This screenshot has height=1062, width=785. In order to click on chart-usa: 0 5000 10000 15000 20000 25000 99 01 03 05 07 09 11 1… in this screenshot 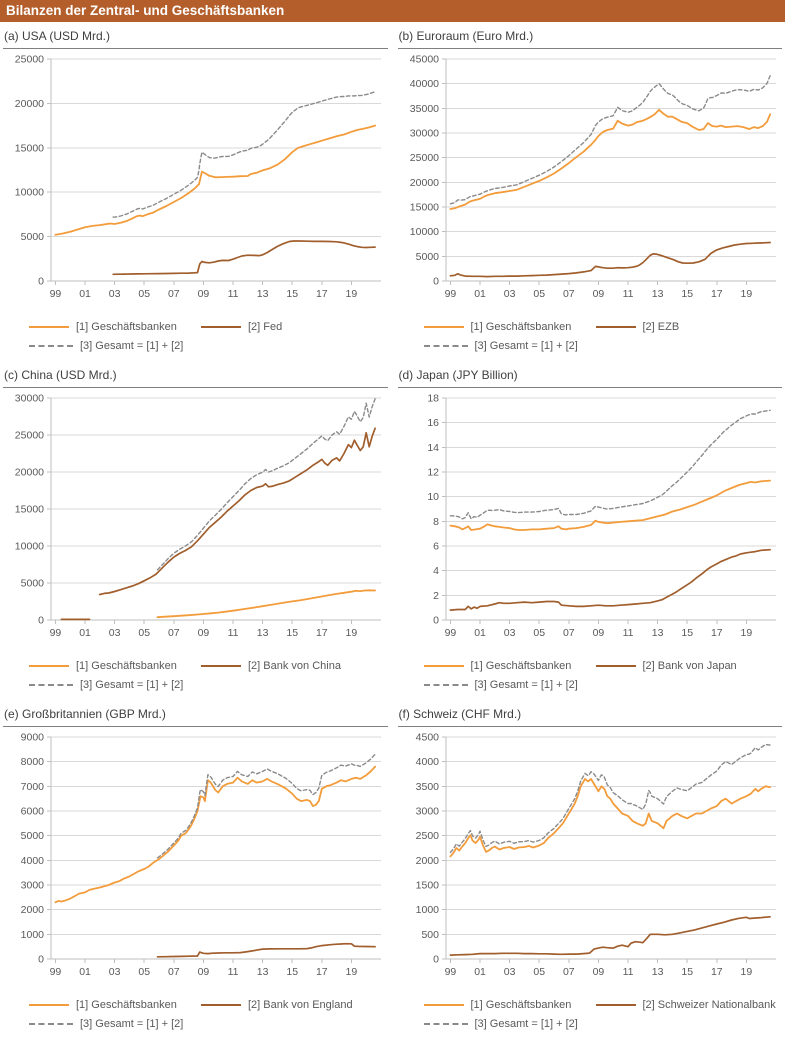, I will do `click(198, 177)`.